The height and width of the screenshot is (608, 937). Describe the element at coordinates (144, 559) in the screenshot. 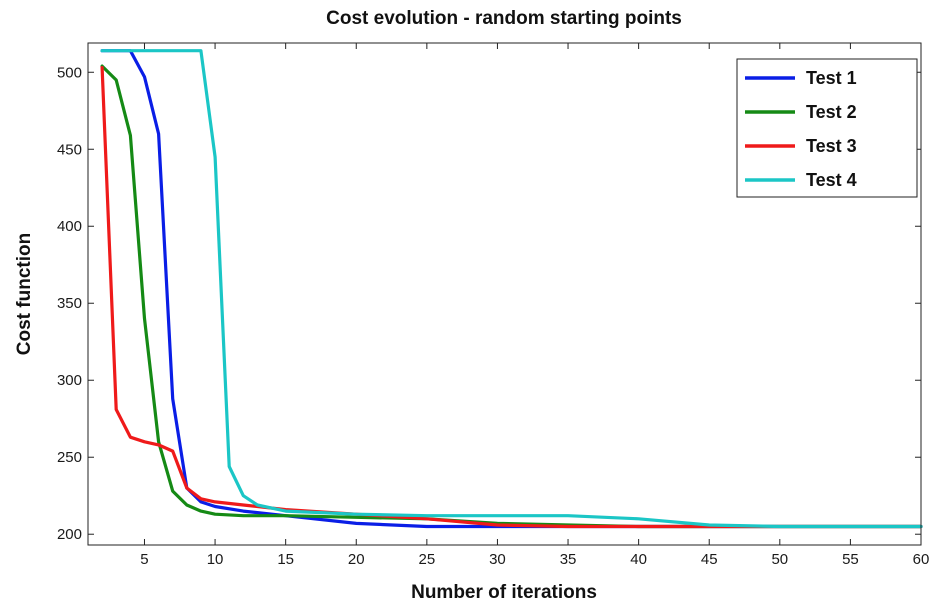

I see `x-tick-label: 5` at that location.